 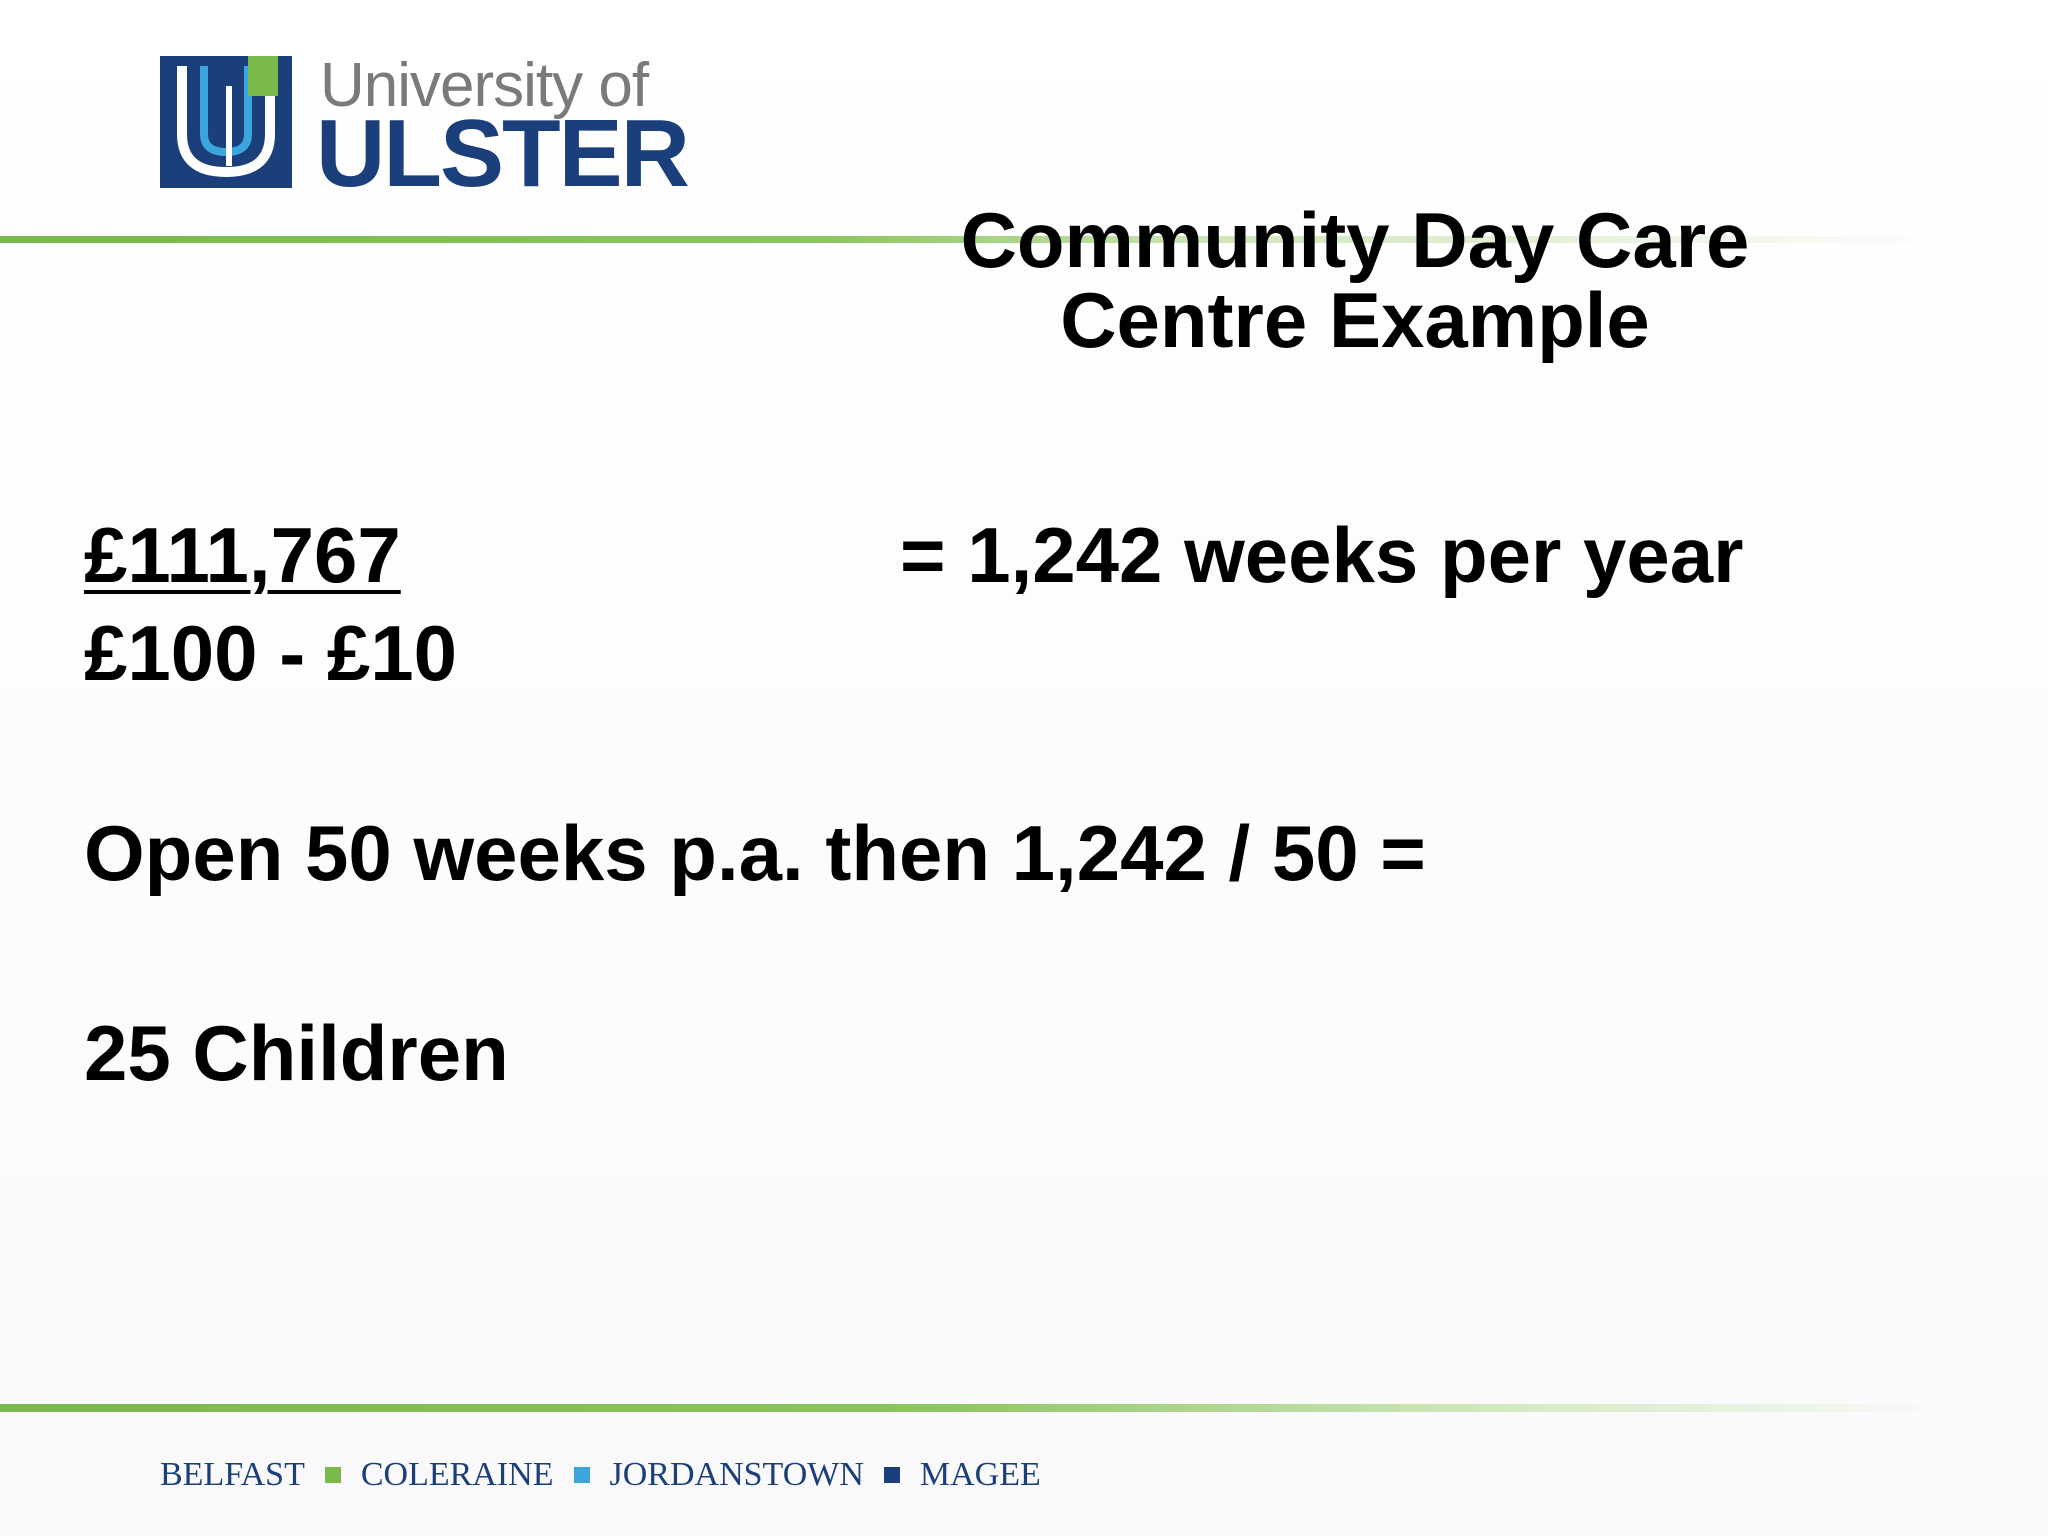 I want to click on university-logo: University of ULSTER, so click(x=425, y=126).